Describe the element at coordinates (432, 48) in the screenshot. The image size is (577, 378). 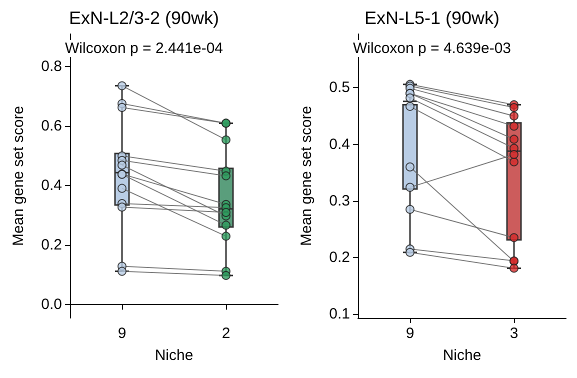
I see `annotation: Wilcoxon p = 4.639e-03` at that location.